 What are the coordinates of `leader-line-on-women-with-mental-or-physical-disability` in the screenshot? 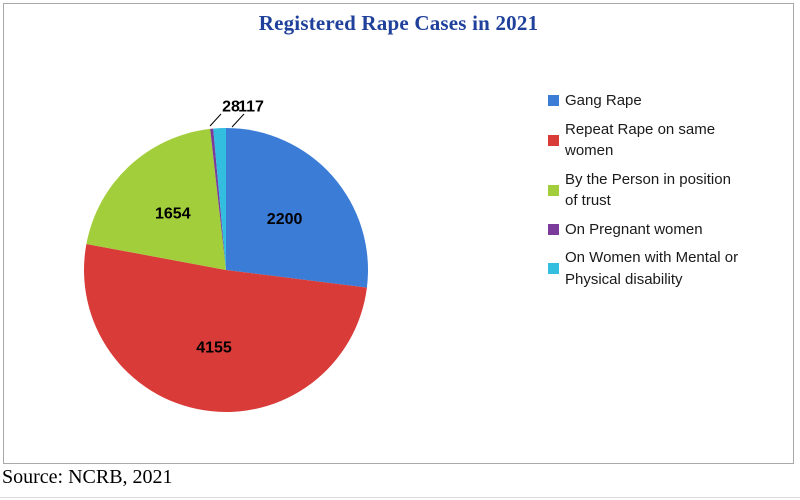 It's located at (238, 120).